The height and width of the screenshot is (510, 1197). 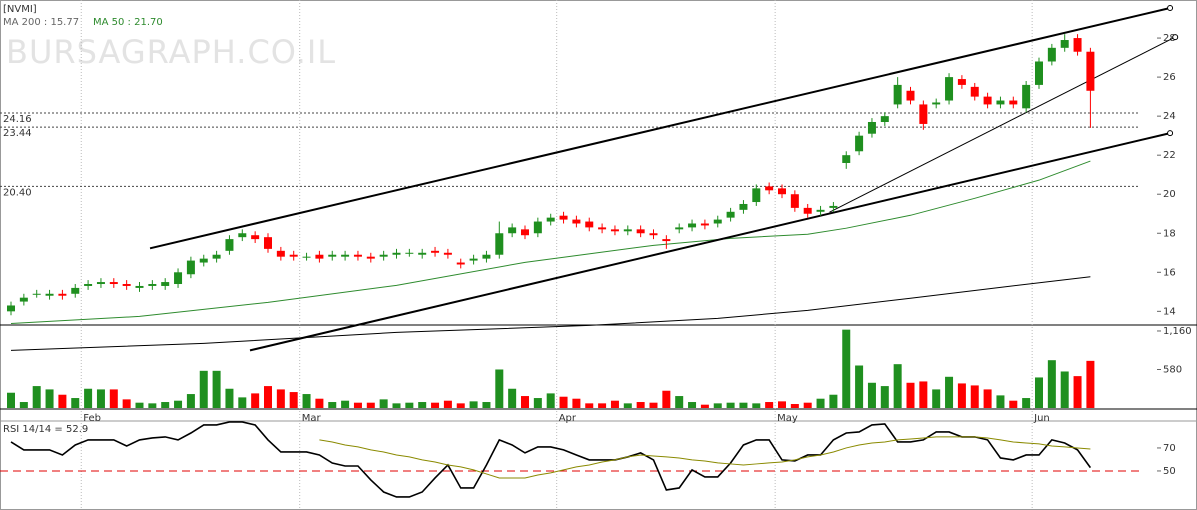 I want to click on x-tick-label: Jun, so click(x=1041, y=418).